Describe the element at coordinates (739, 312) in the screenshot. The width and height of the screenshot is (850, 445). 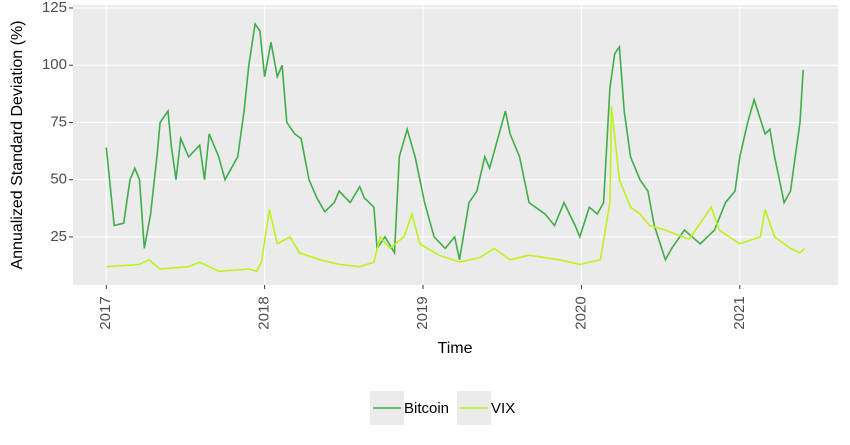
I see `x-tick-label: 2021` at that location.